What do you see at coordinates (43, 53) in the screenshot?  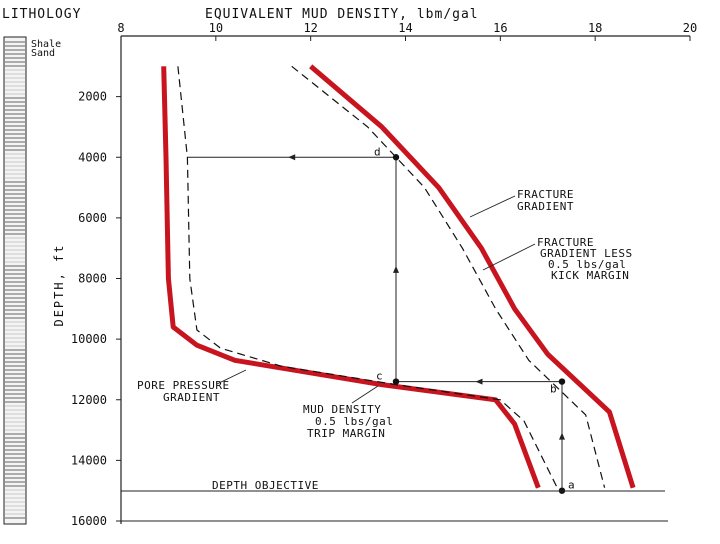 I see `lithology-legend-sand: Sand` at bounding box center [43, 53].